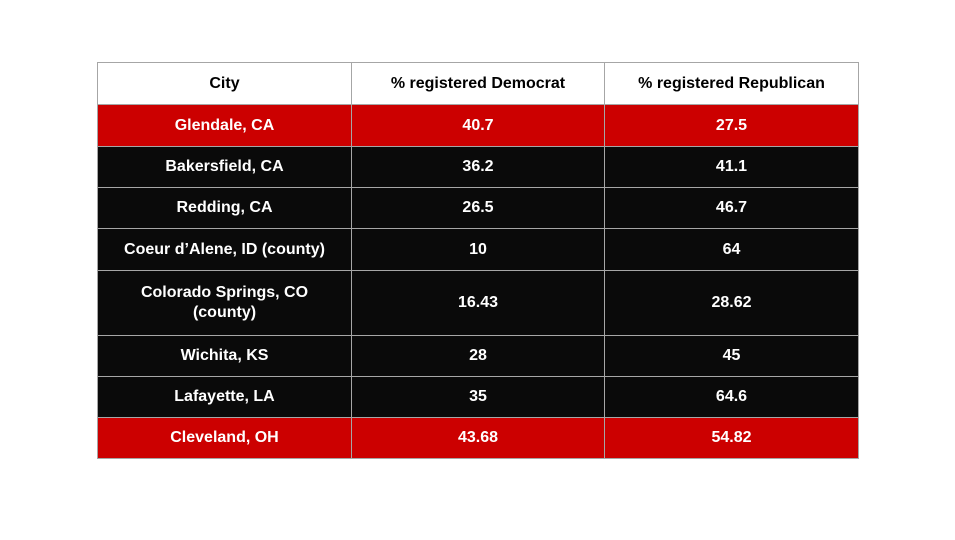  What do you see at coordinates (731, 167) in the screenshot?
I see `republican-cell: 41.1` at bounding box center [731, 167].